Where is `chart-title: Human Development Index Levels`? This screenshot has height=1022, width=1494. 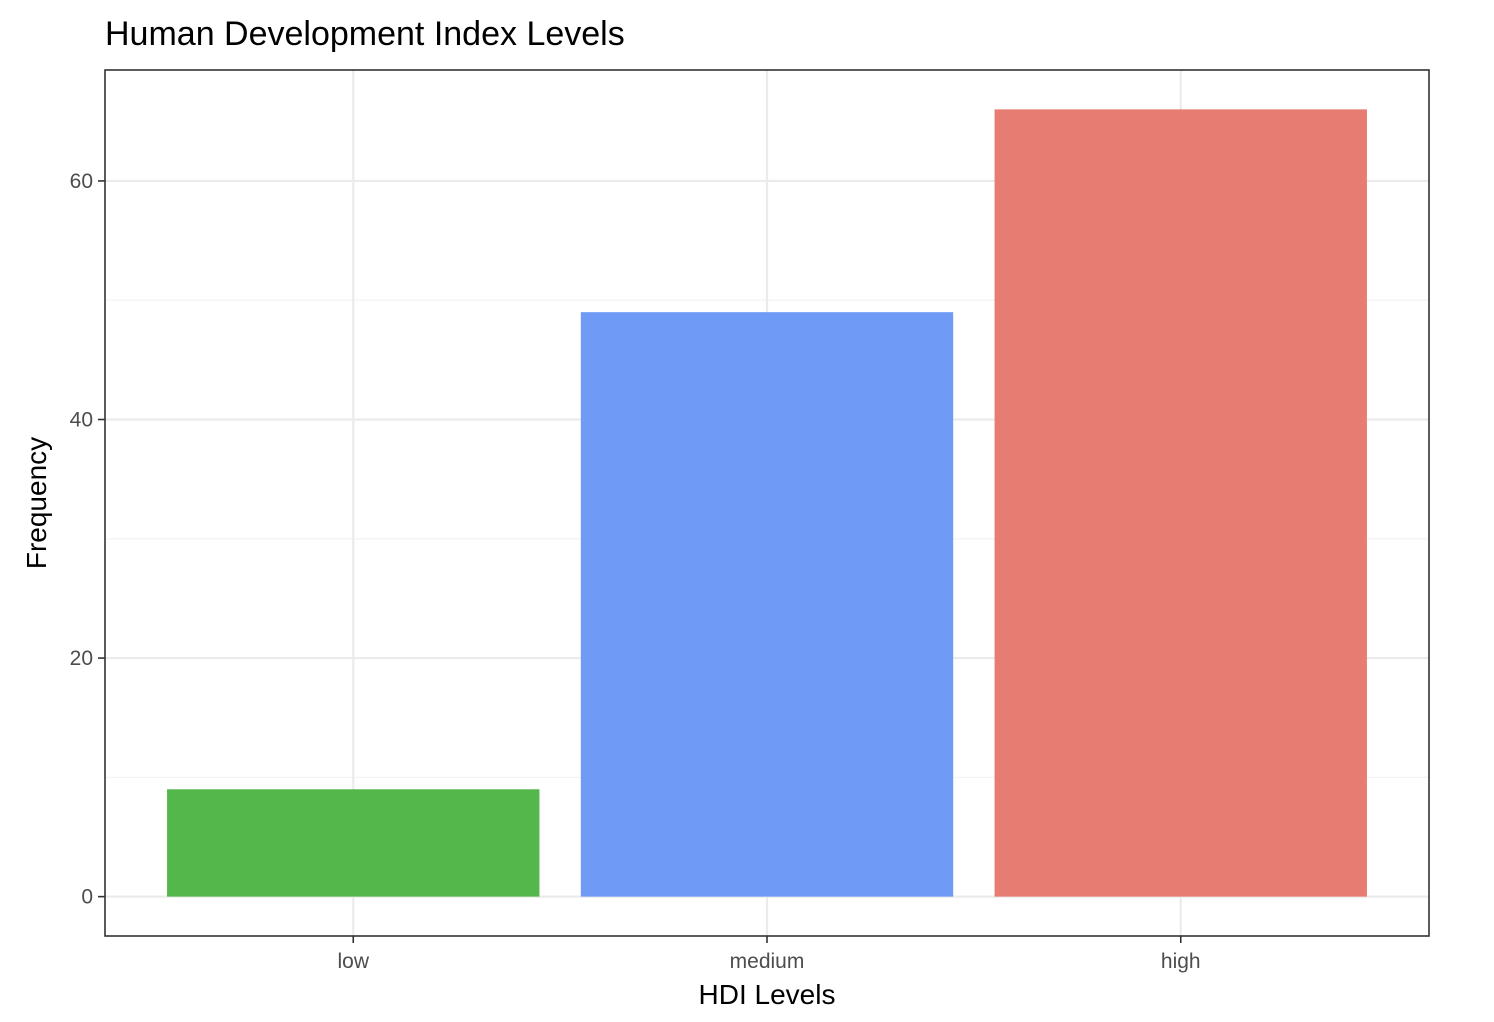
chart-title: Human Development Index Levels is located at coordinates (365, 34).